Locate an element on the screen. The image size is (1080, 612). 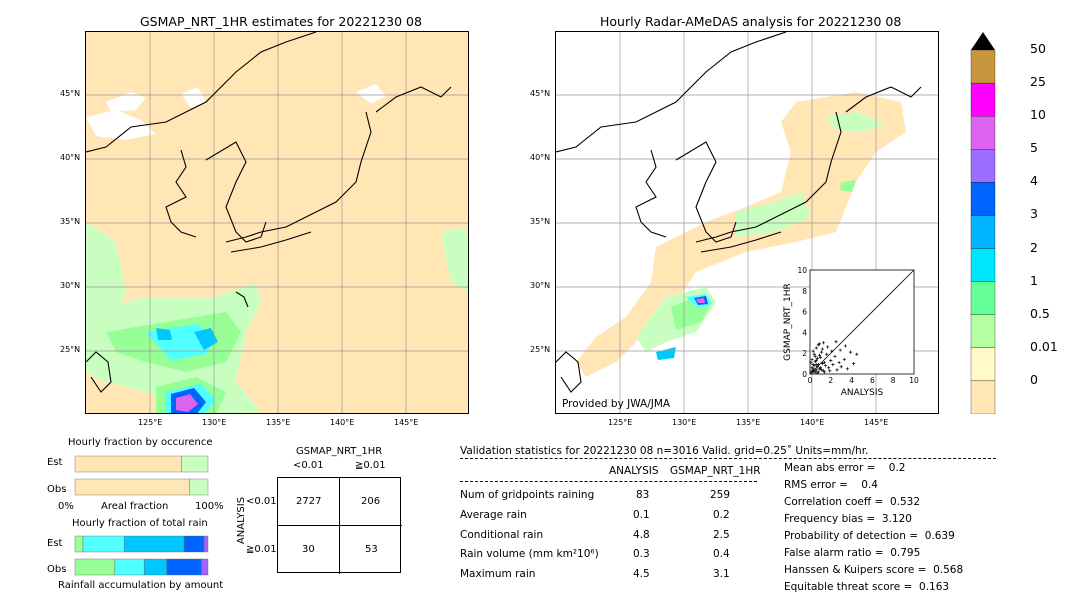
ct-cell: 2727 is located at coordinates (309, 501).